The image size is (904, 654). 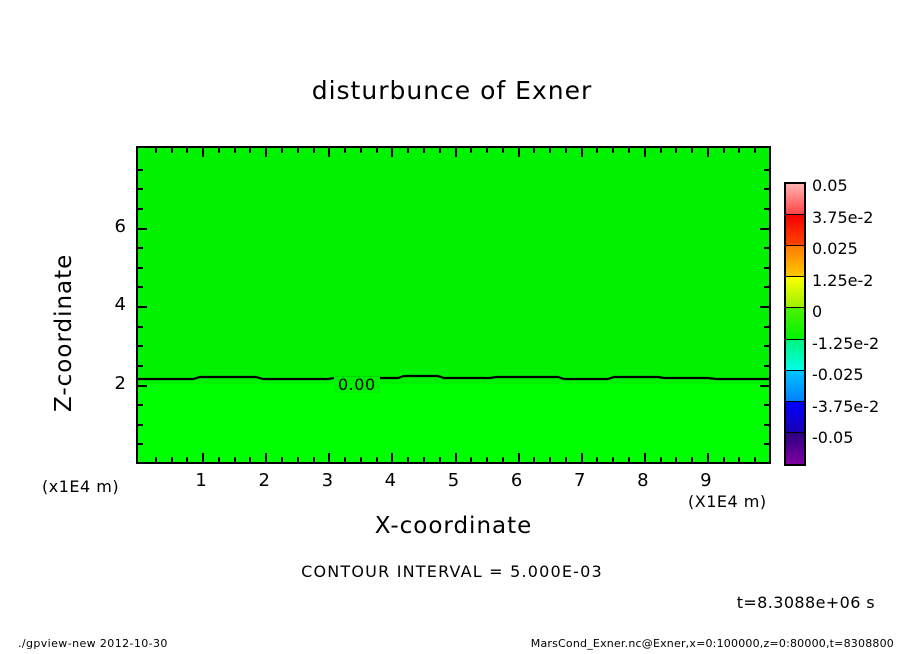 I want to click on colorbar, so click(x=795, y=324).